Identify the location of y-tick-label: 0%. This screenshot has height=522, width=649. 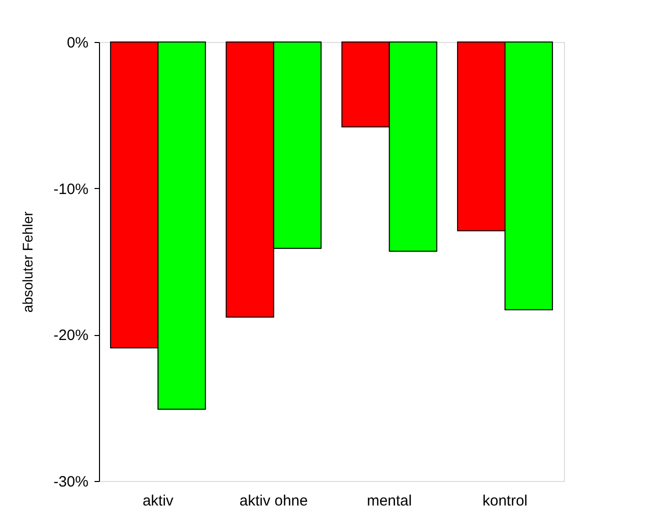
(77, 43).